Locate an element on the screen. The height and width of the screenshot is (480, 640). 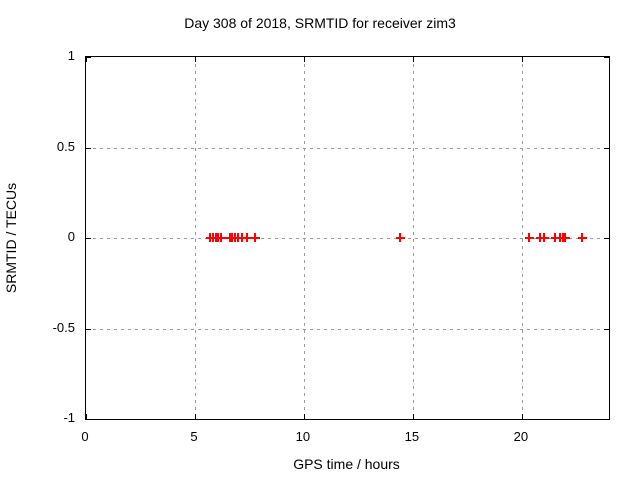
y-tick-label: -1 is located at coordinates (69, 417).